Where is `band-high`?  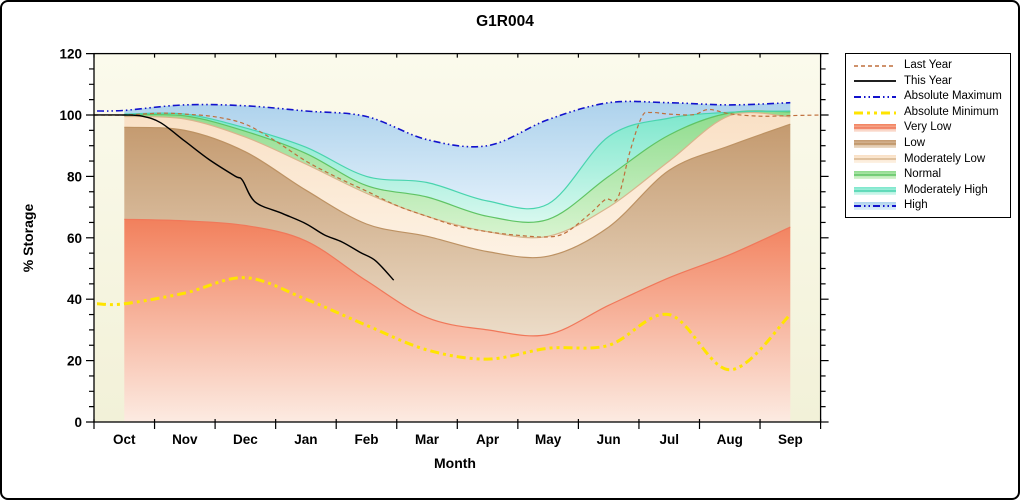 band-high is located at coordinates (457, 155).